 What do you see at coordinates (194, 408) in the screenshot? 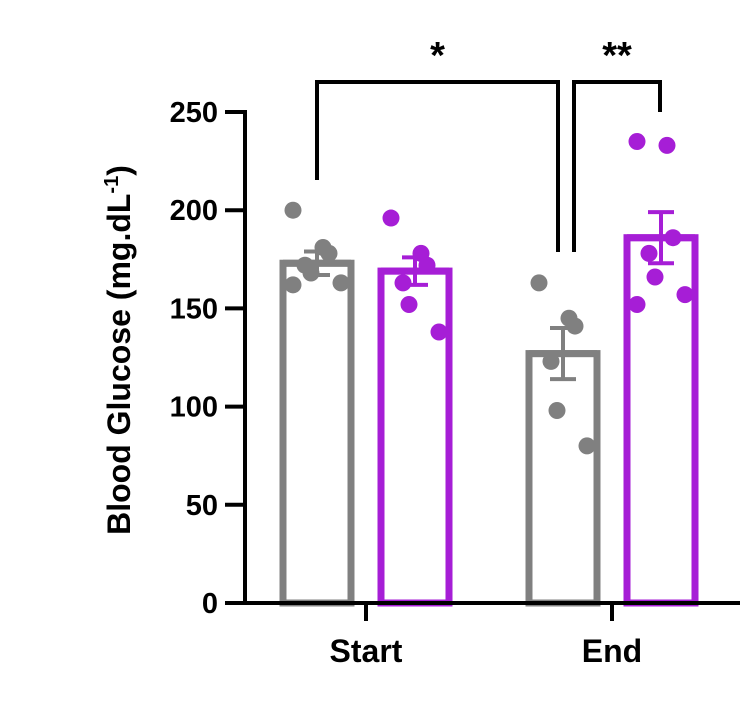
I see `y-tick-label-2: 100` at bounding box center [194, 408].